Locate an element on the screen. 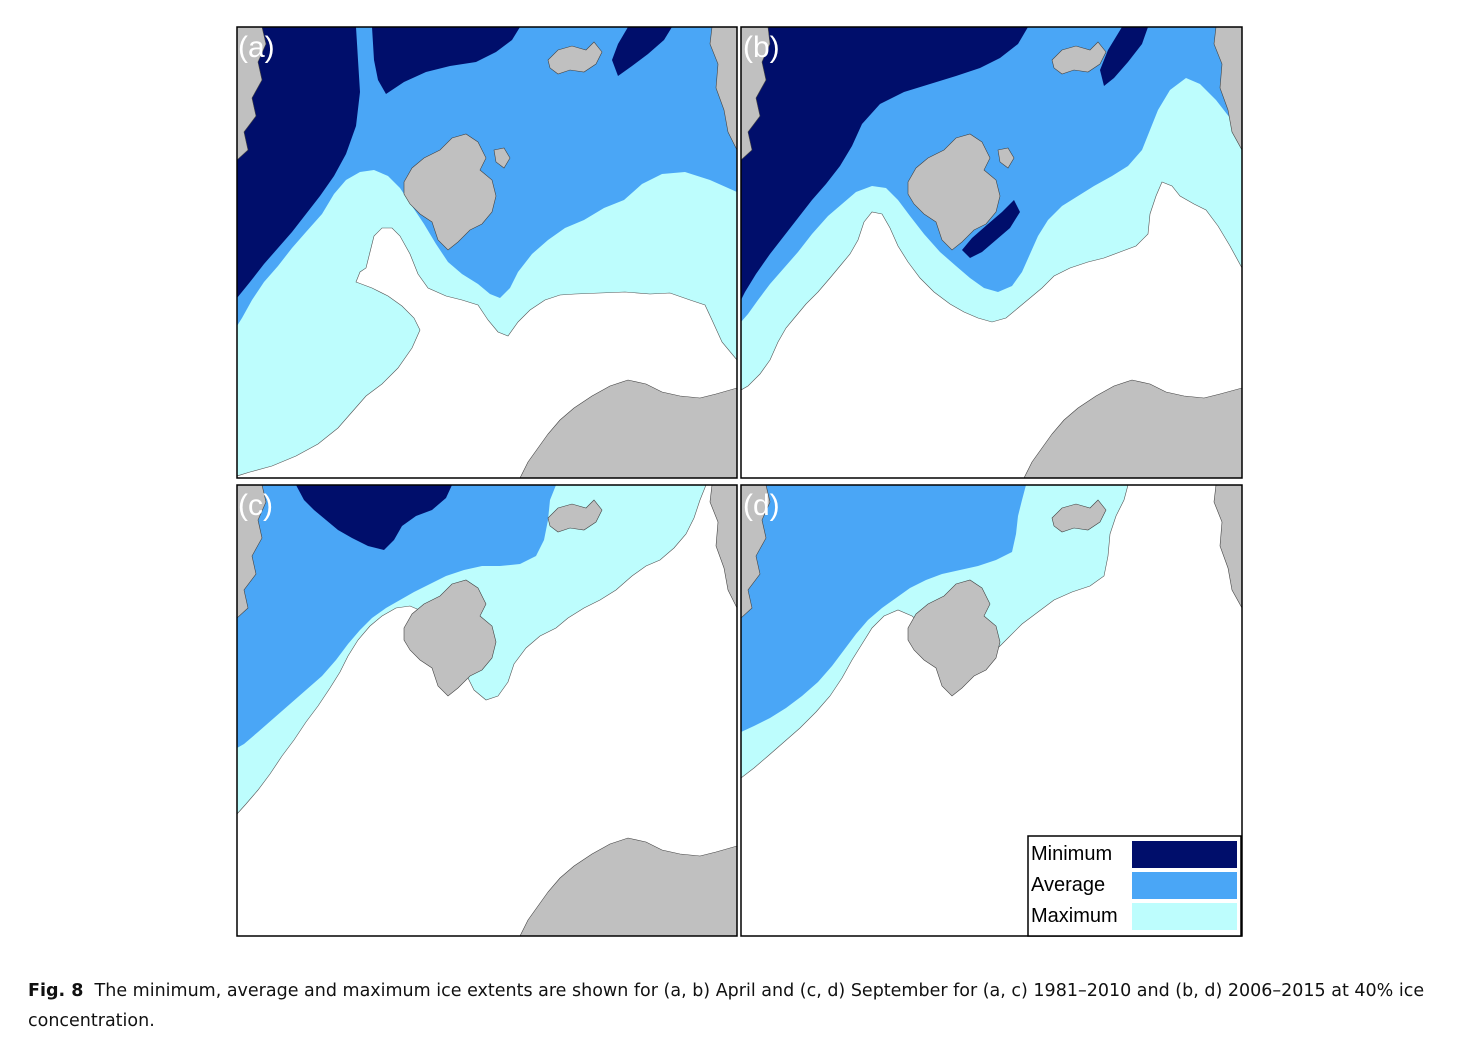 The height and width of the screenshot is (1054, 1484). map-panel-c is located at coordinates (487, 710).